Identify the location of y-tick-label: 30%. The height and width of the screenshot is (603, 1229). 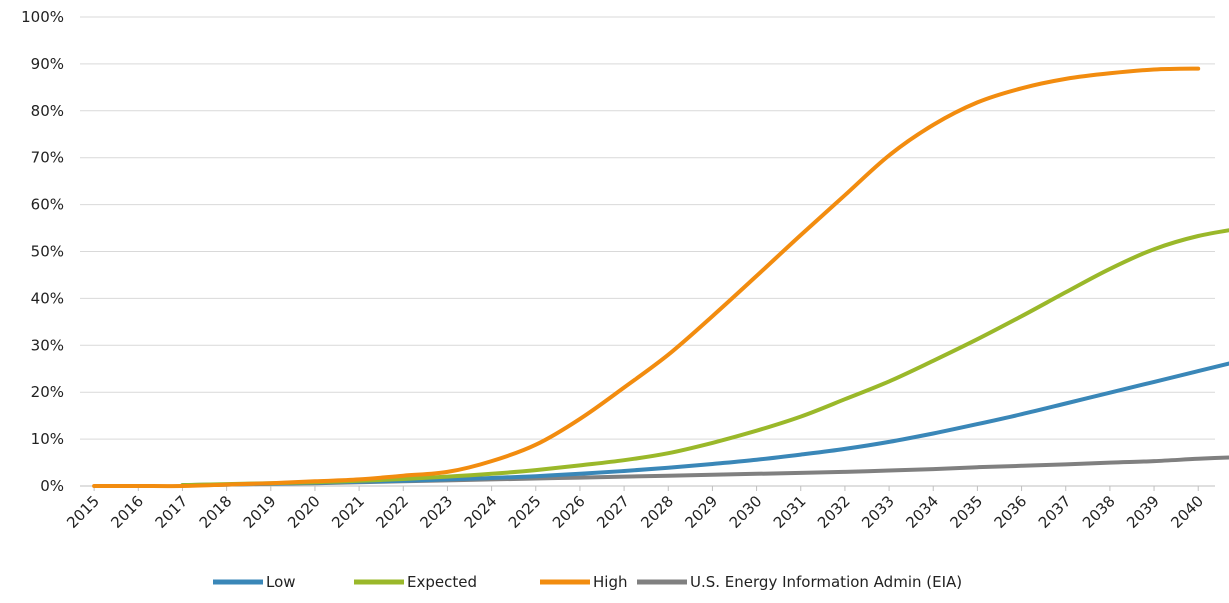
(47, 345).